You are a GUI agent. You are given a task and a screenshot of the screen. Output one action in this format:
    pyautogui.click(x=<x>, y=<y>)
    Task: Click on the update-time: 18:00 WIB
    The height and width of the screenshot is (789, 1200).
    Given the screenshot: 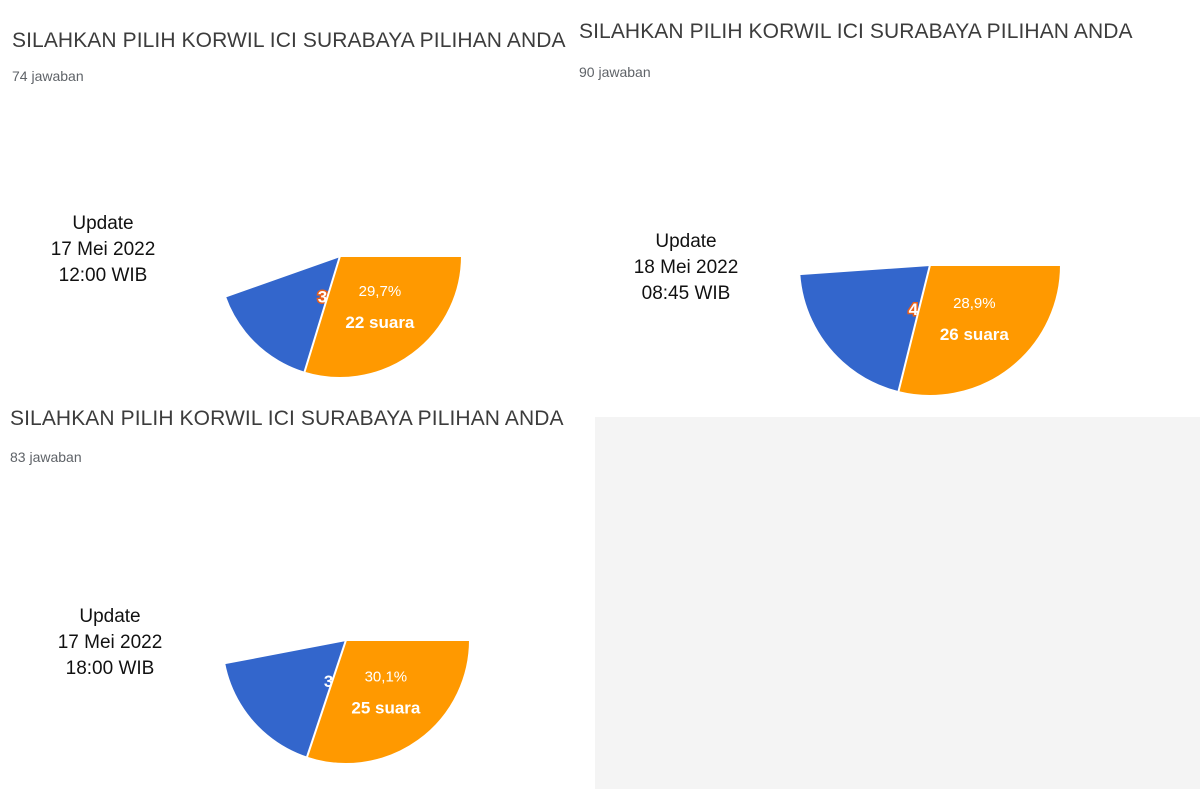 What is the action you would take?
    pyautogui.click(x=110, y=668)
    